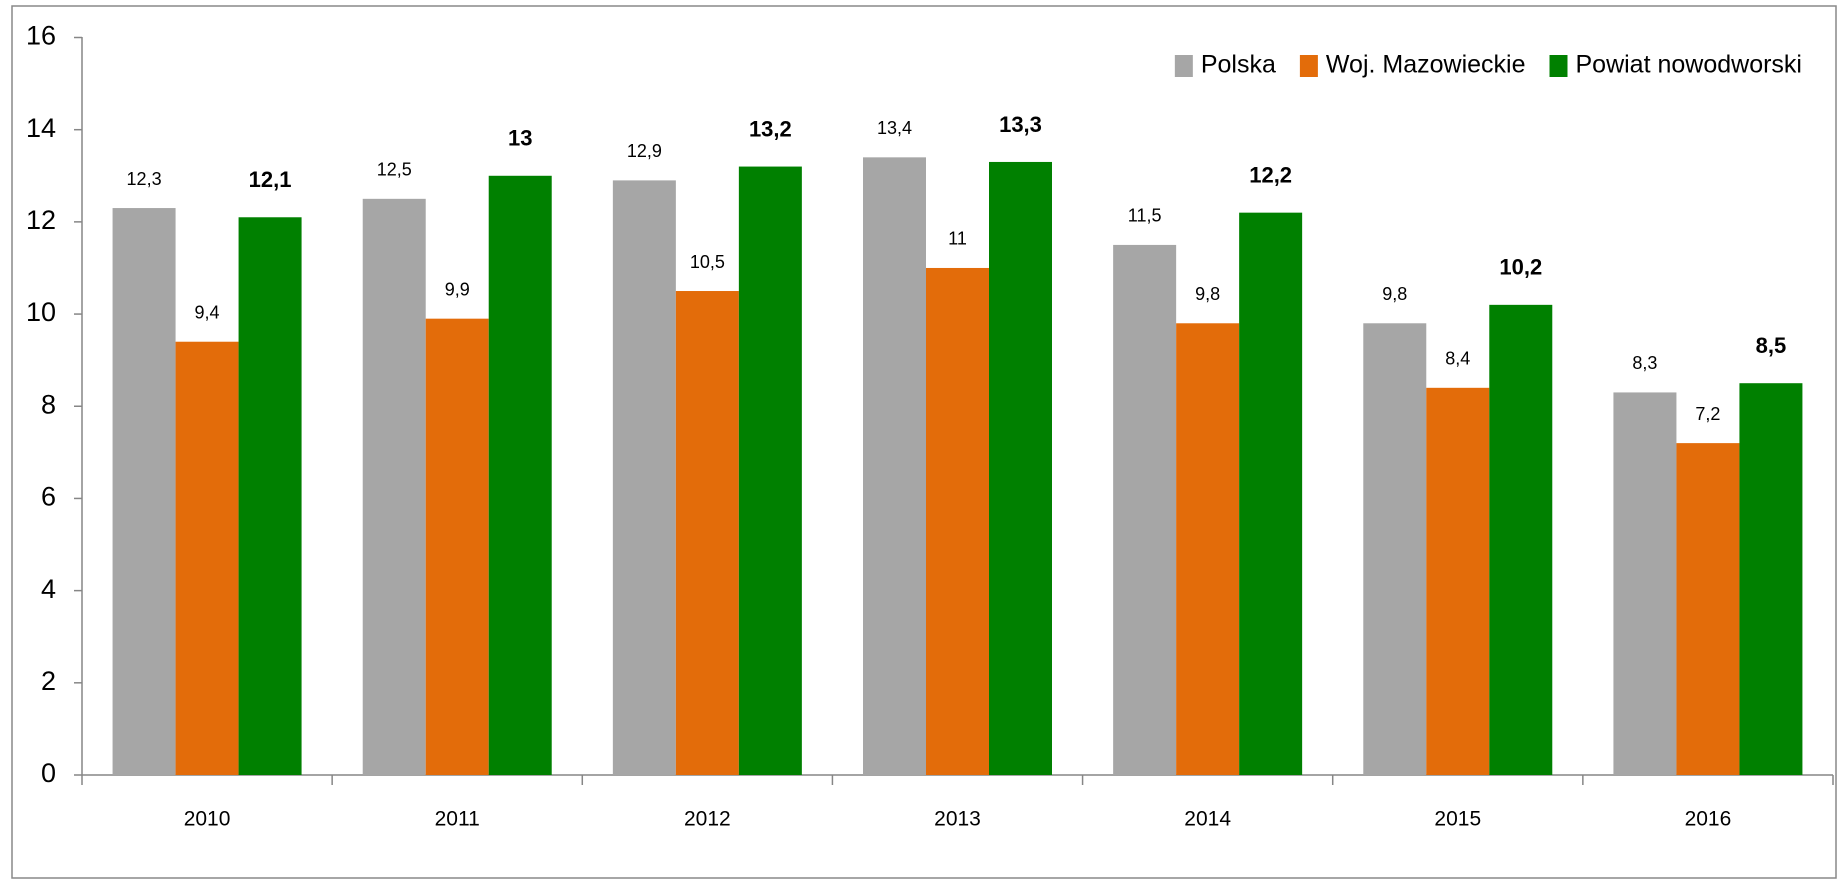 The height and width of the screenshot is (888, 1839). I want to click on y-tick-label: 2, so click(48, 681).